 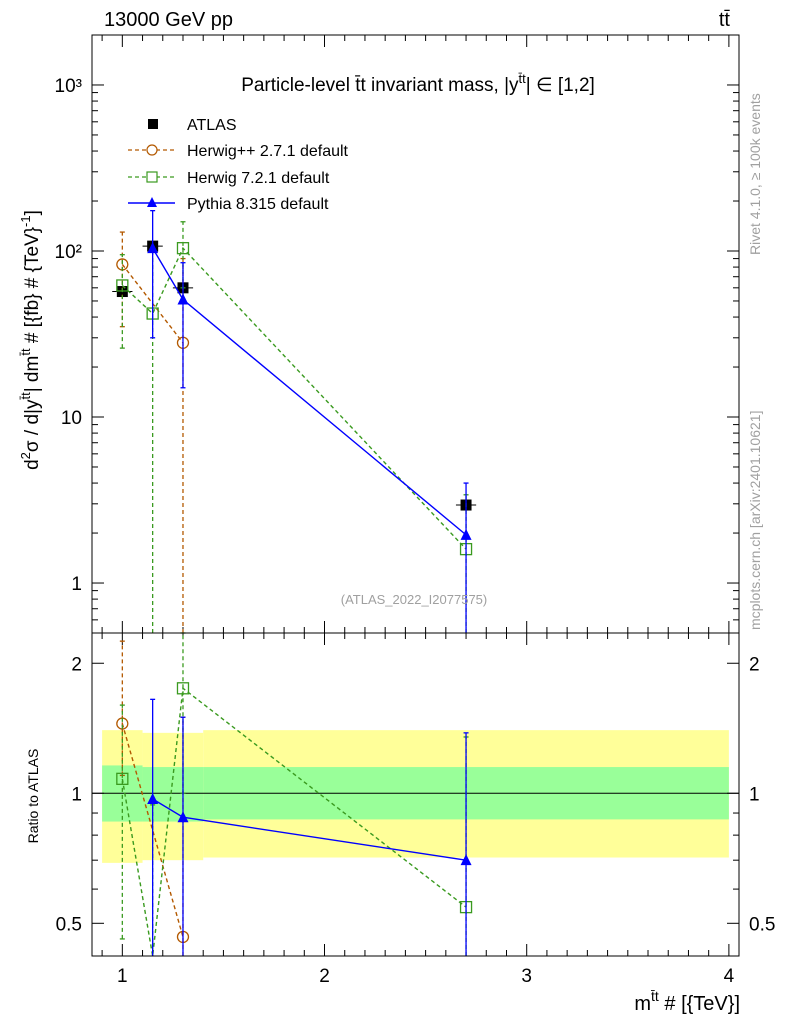 I want to click on pythia-8-315-default-line, so click(x=309, y=391).